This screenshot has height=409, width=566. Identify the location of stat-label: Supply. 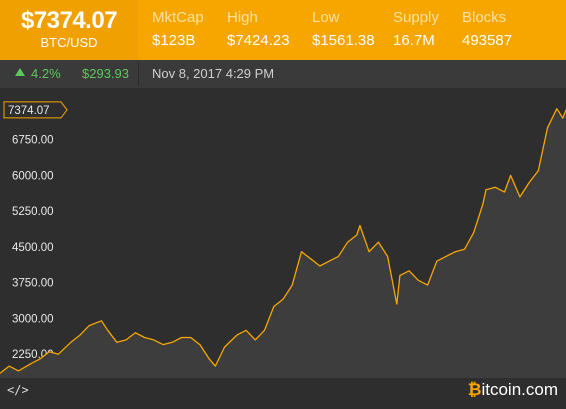
(416, 17).